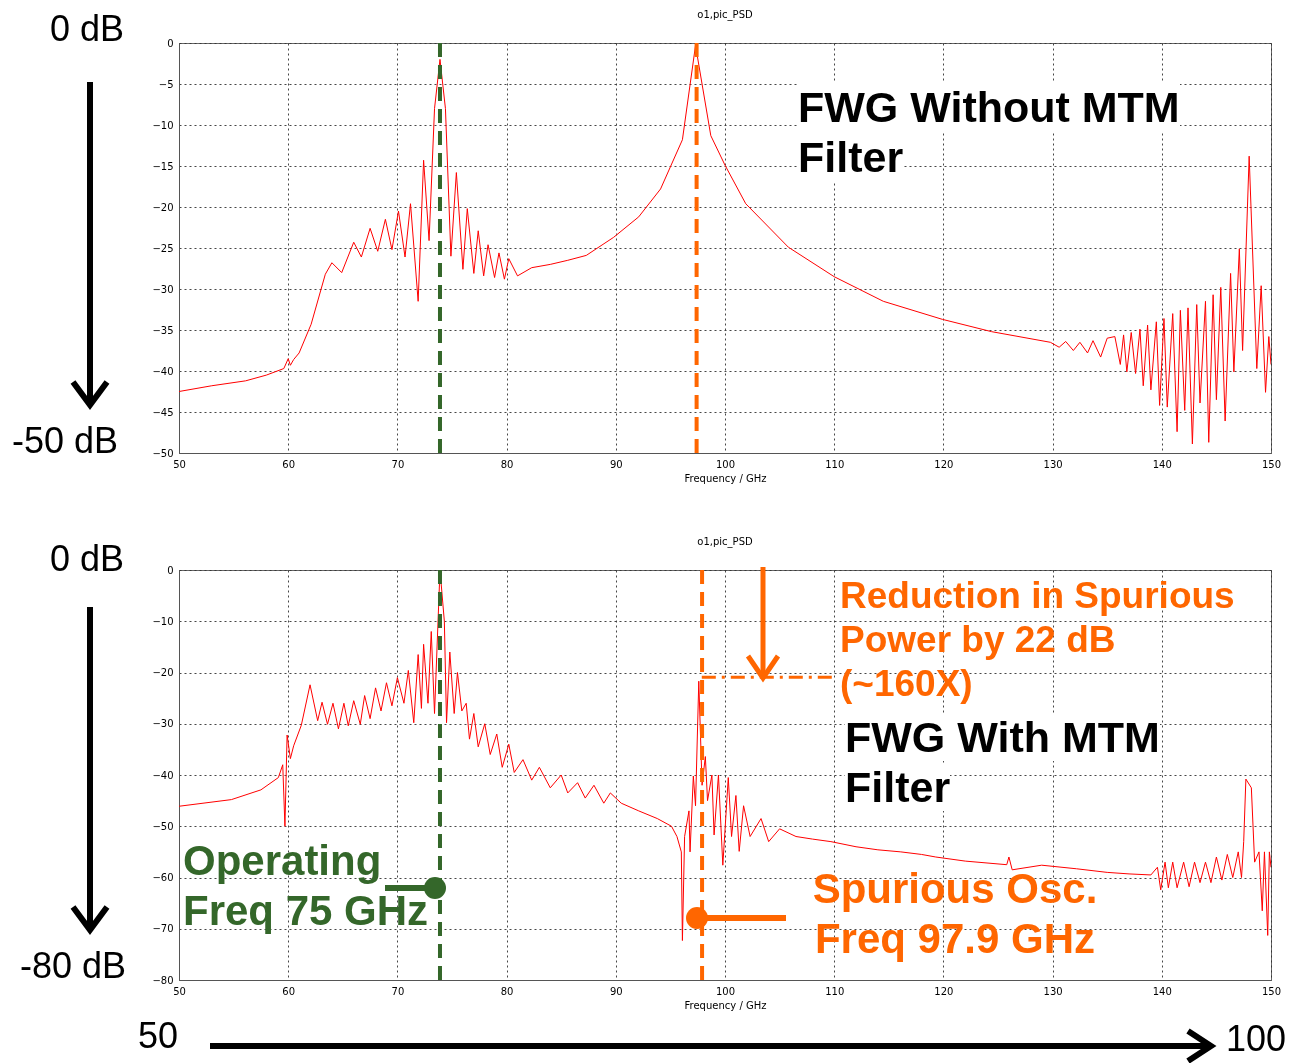  Describe the element at coordinates (1037, 640) in the screenshot. I see `annotation: Reduction in Spurious Power by 22 dB (~160X)` at that location.